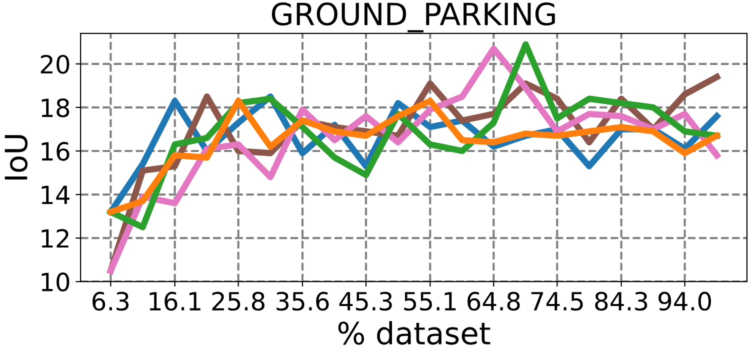 This screenshot has width=753, height=352. What do you see at coordinates (684, 301) in the screenshot?
I see `x-tick-label: 94.0` at bounding box center [684, 301].